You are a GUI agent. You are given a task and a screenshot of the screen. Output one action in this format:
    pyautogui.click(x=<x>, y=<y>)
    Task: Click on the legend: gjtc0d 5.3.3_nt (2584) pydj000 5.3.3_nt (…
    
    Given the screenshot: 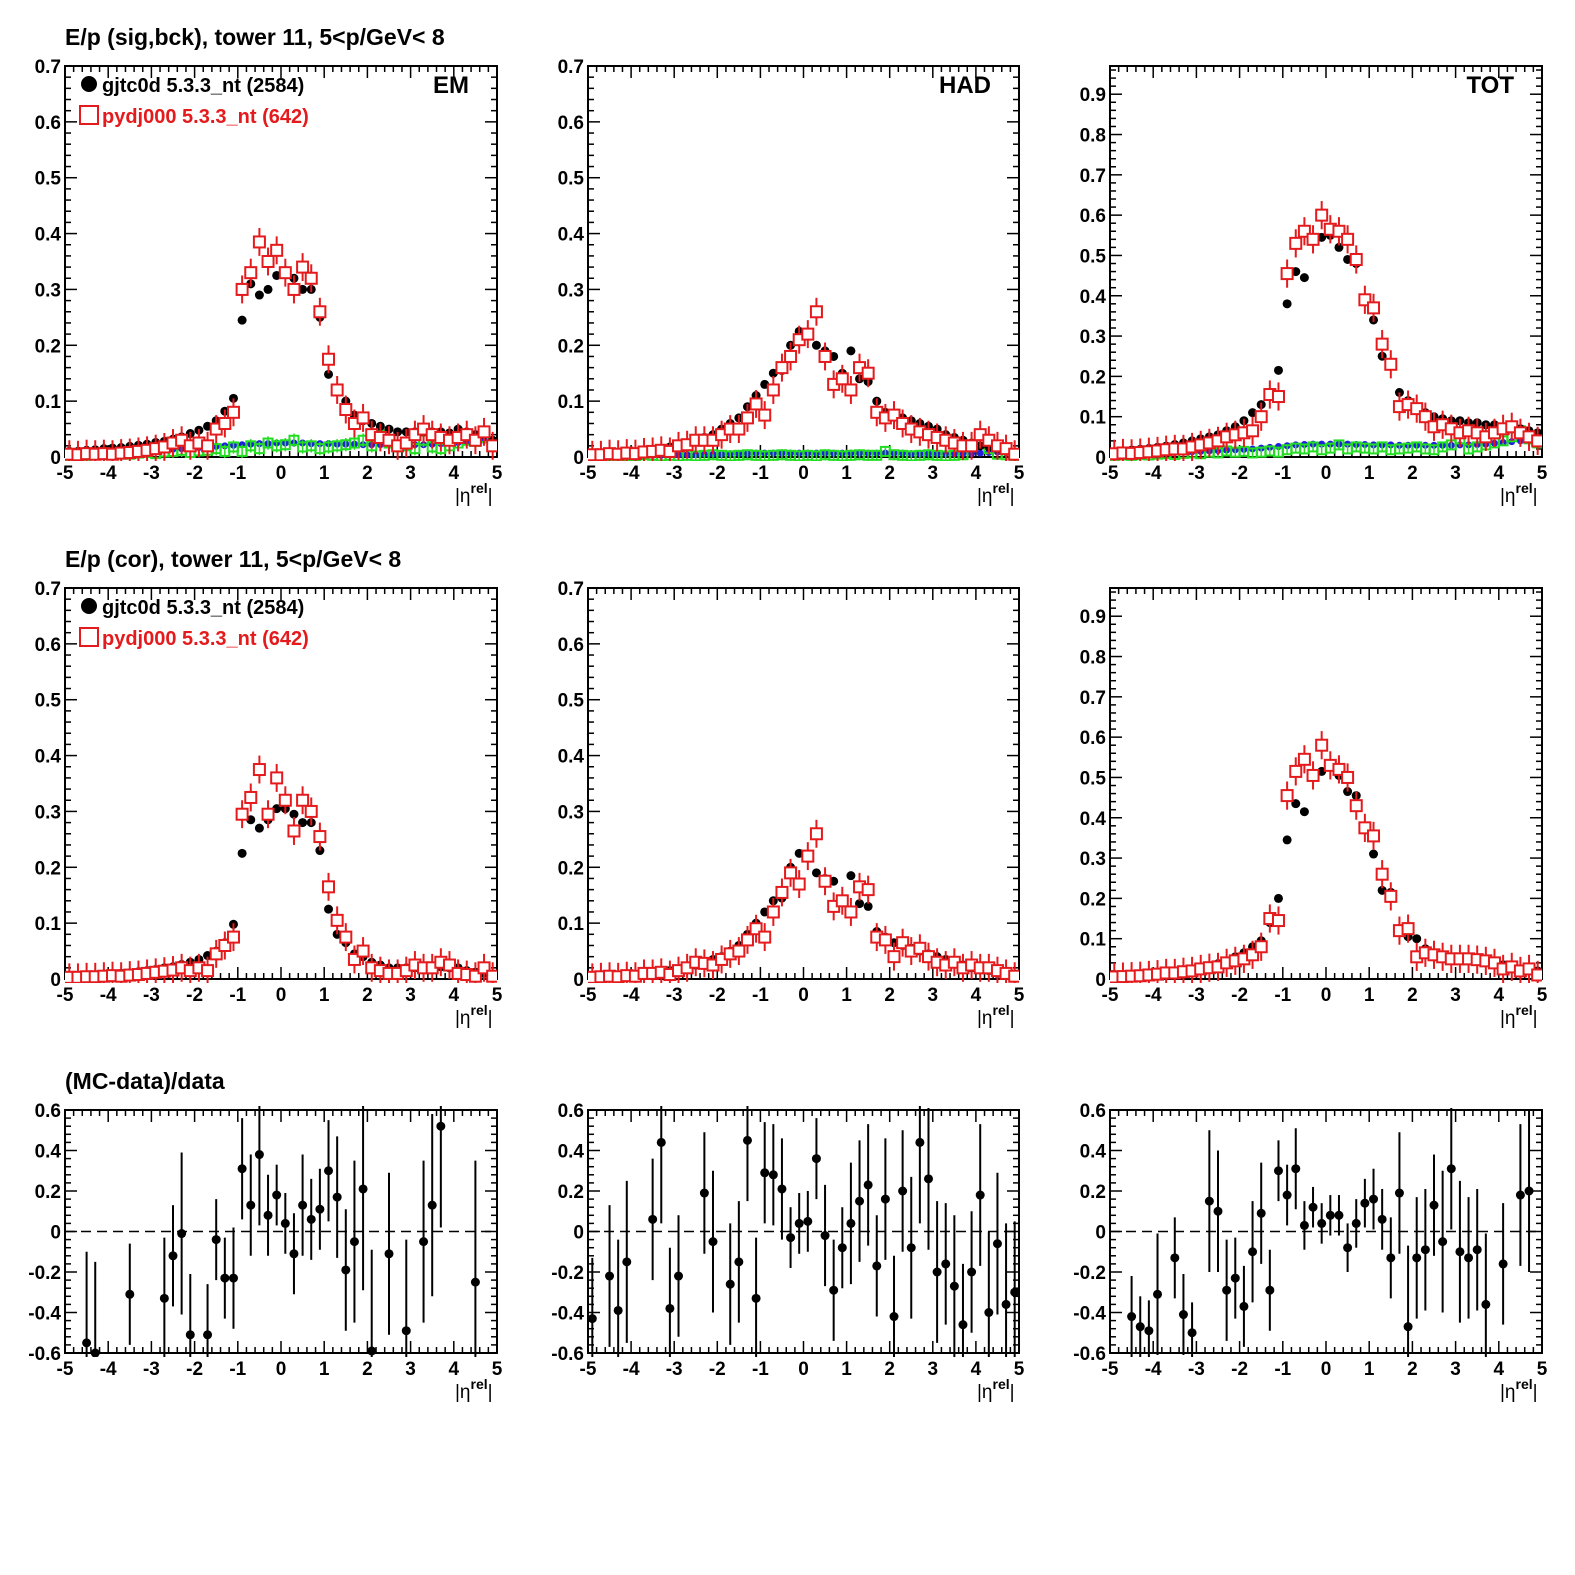 What is the action you would take?
    pyautogui.click(x=194, y=623)
    